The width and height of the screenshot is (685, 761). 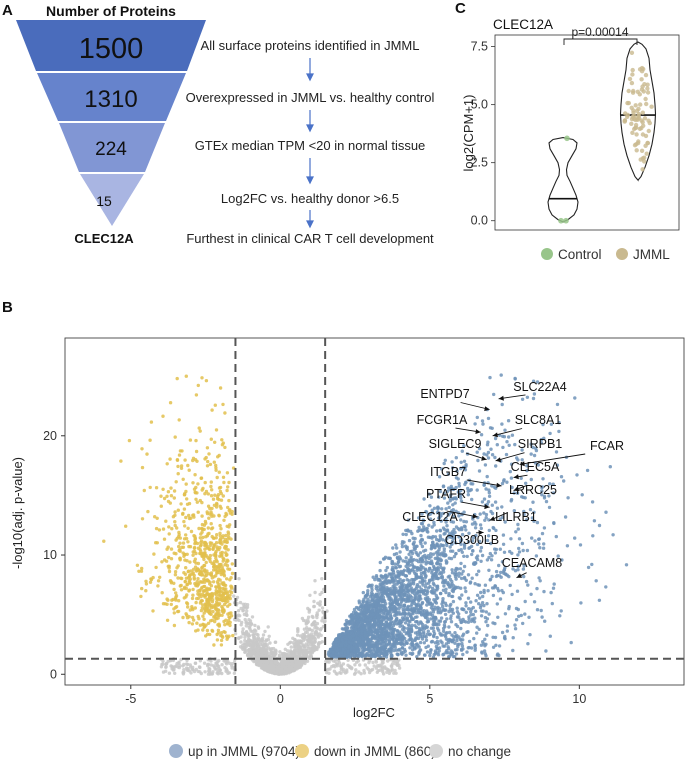 What do you see at coordinates (605, 254) in the screenshot?
I see `violin-legend: Control JMML` at bounding box center [605, 254].